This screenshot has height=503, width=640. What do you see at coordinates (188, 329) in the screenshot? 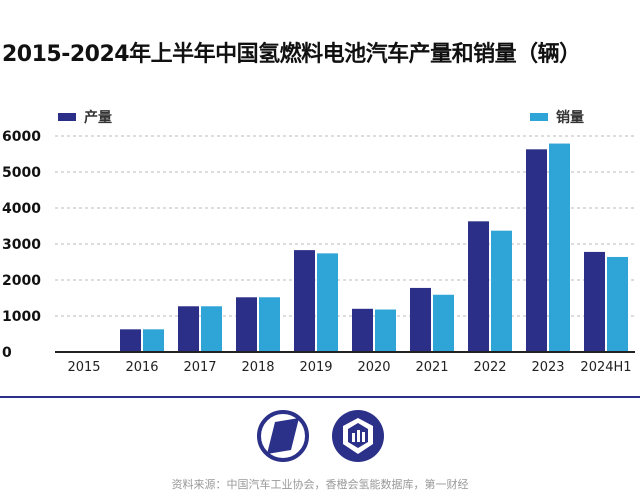
I see `bar-production-2017` at bounding box center [188, 329].